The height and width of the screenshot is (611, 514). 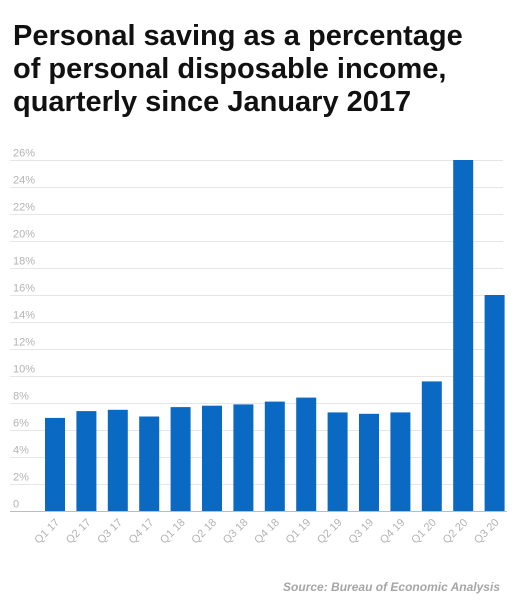 I want to click on y-tick-label: 12%, so click(x=24, y=343).